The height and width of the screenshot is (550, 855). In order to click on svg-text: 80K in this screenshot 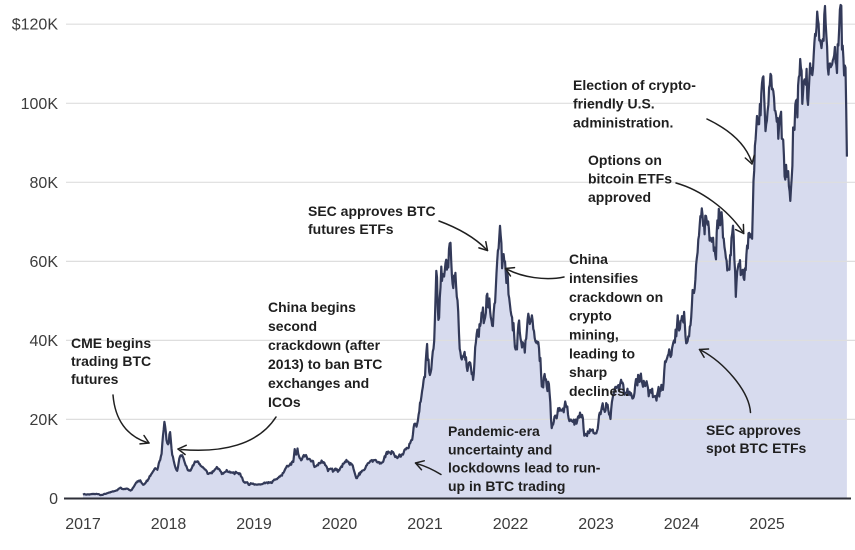, I will do `click(44, 183)`.